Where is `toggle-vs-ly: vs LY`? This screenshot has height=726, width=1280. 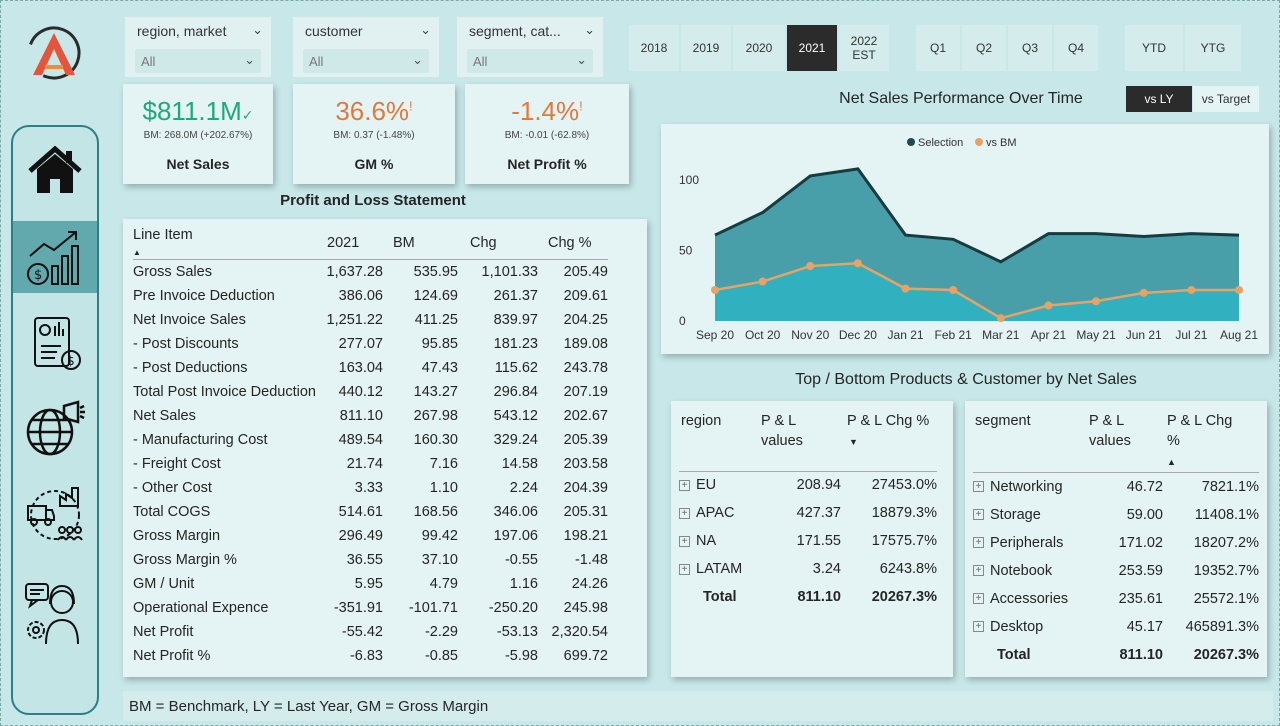 toggle-vs-ly: vs LY is located at coordinates (1159, 99).